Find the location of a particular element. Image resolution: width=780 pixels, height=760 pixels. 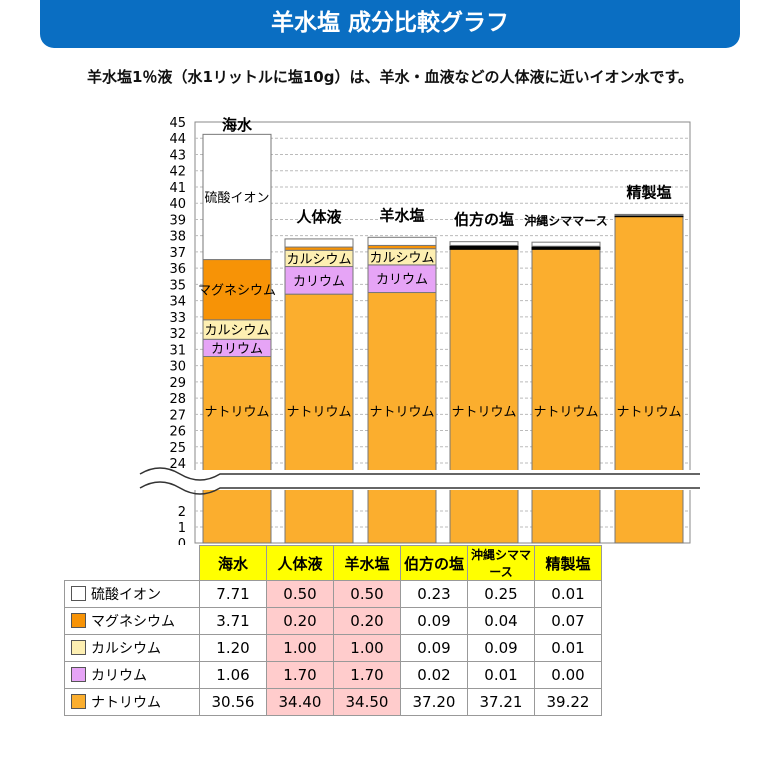

segment-label: マグネシウム is located at coordinates (237, 291).